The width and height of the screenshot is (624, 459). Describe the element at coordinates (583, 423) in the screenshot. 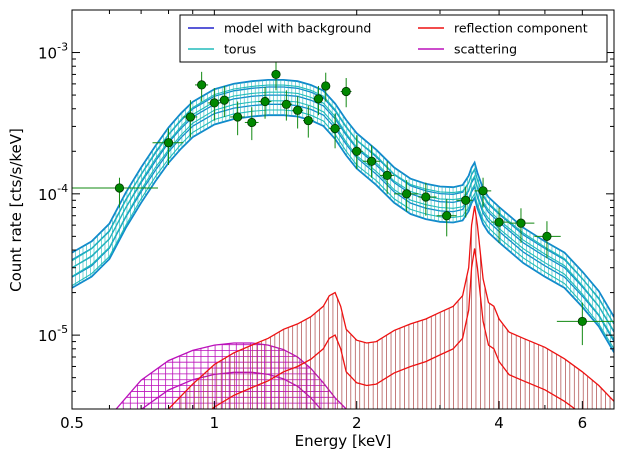

I see `x-tick-label: 6` at that location.